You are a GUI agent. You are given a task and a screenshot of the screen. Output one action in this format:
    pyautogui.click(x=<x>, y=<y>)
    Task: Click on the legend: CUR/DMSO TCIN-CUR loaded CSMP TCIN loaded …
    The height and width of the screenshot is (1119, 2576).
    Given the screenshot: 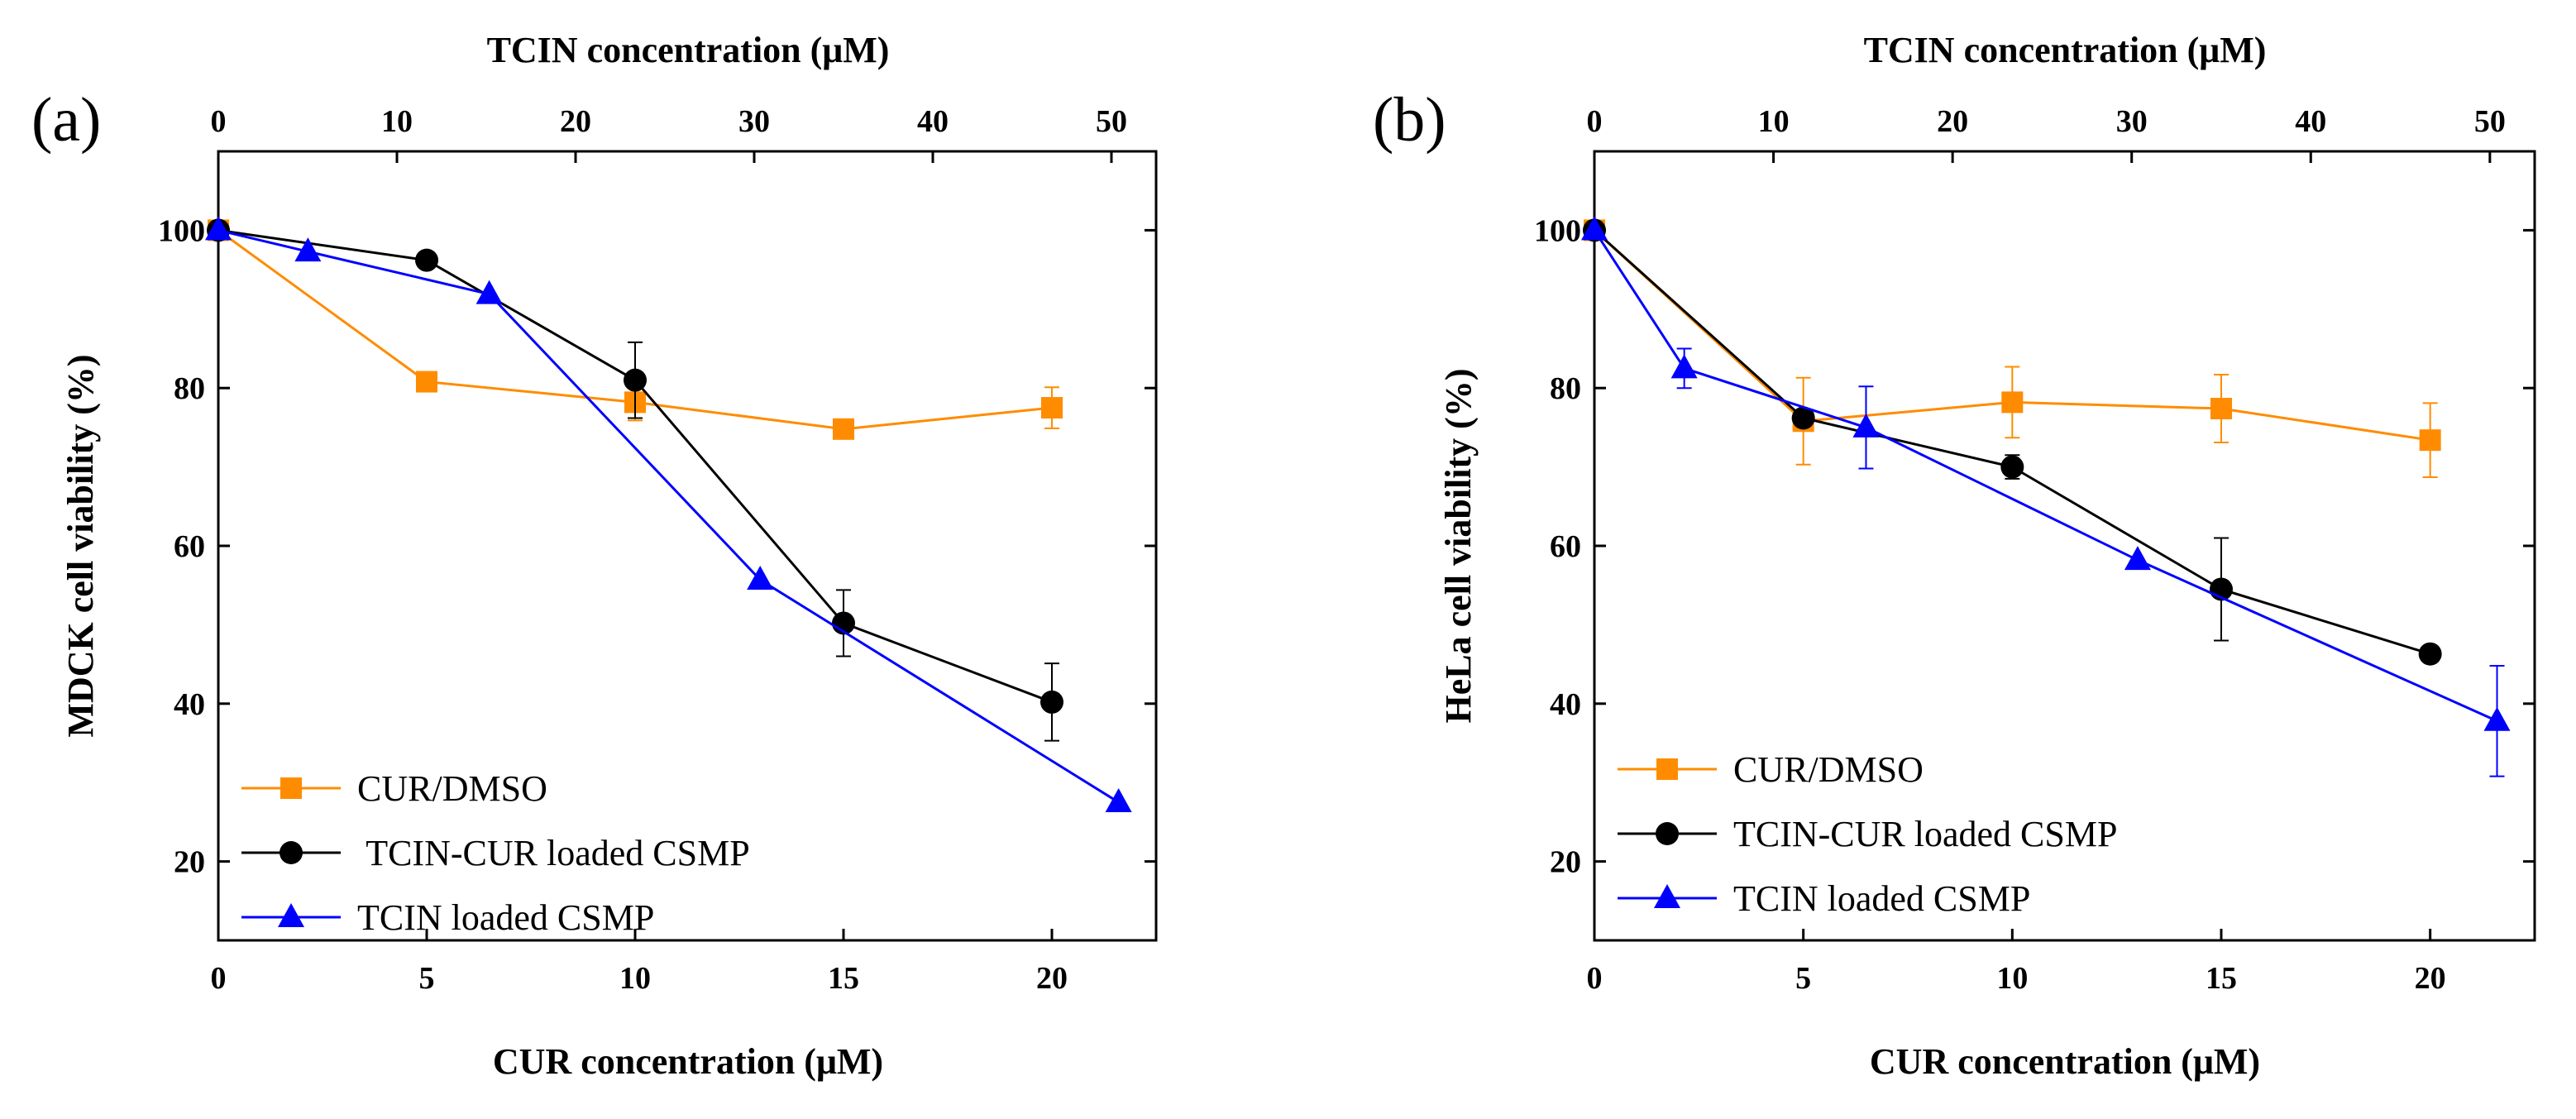 What is the action you would take?
    pyautogui.click(x=1867, y=834)
    